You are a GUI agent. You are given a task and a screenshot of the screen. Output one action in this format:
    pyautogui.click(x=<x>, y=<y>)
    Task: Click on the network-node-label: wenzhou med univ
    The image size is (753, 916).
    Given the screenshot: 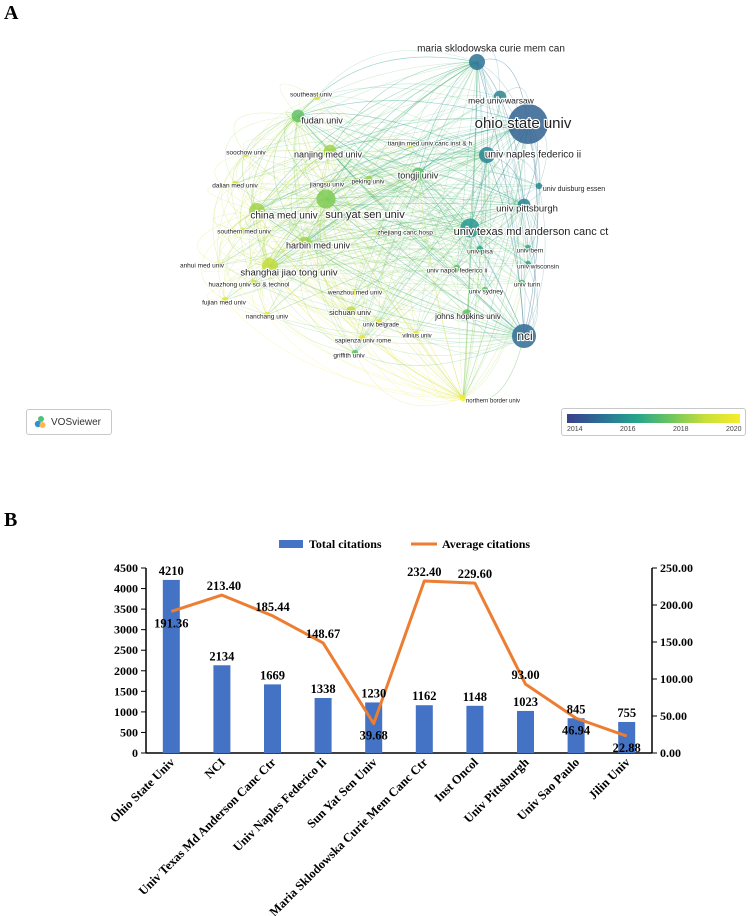 What is the action you would take?
    pyautogui.click(x=355, y=293)
    